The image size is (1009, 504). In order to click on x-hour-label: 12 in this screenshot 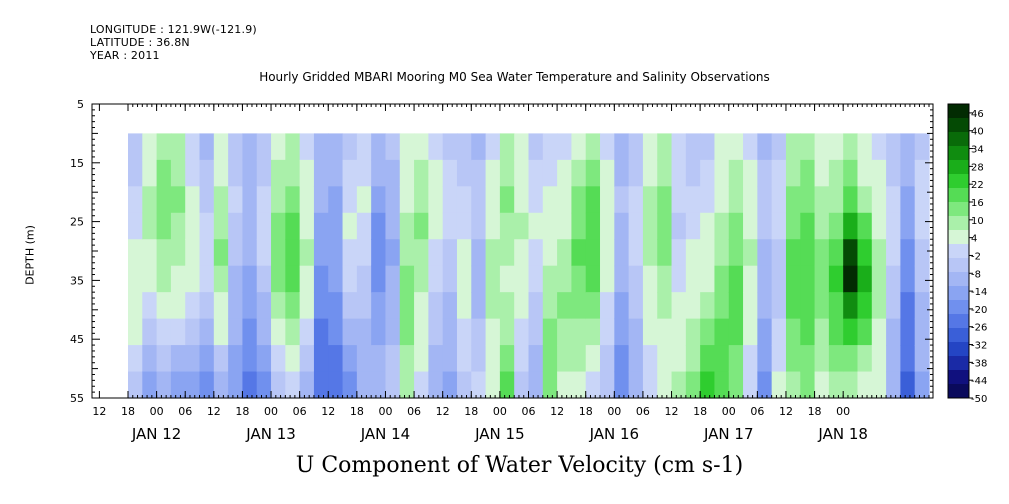, I will do `click(557, 411)`.